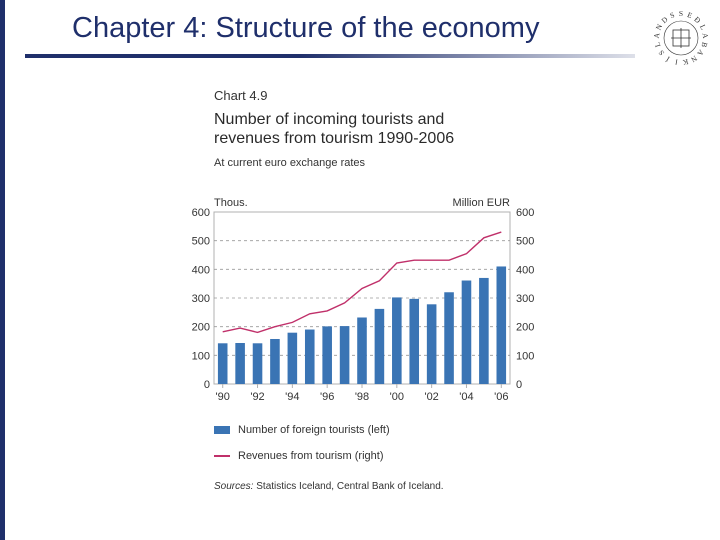 The height and width of the screenshot is (540, 720). What do you see at coordinates (525, 356) in the screenshot?
I see `y-tick-label-right: 100` at bounding box center [525, 356].